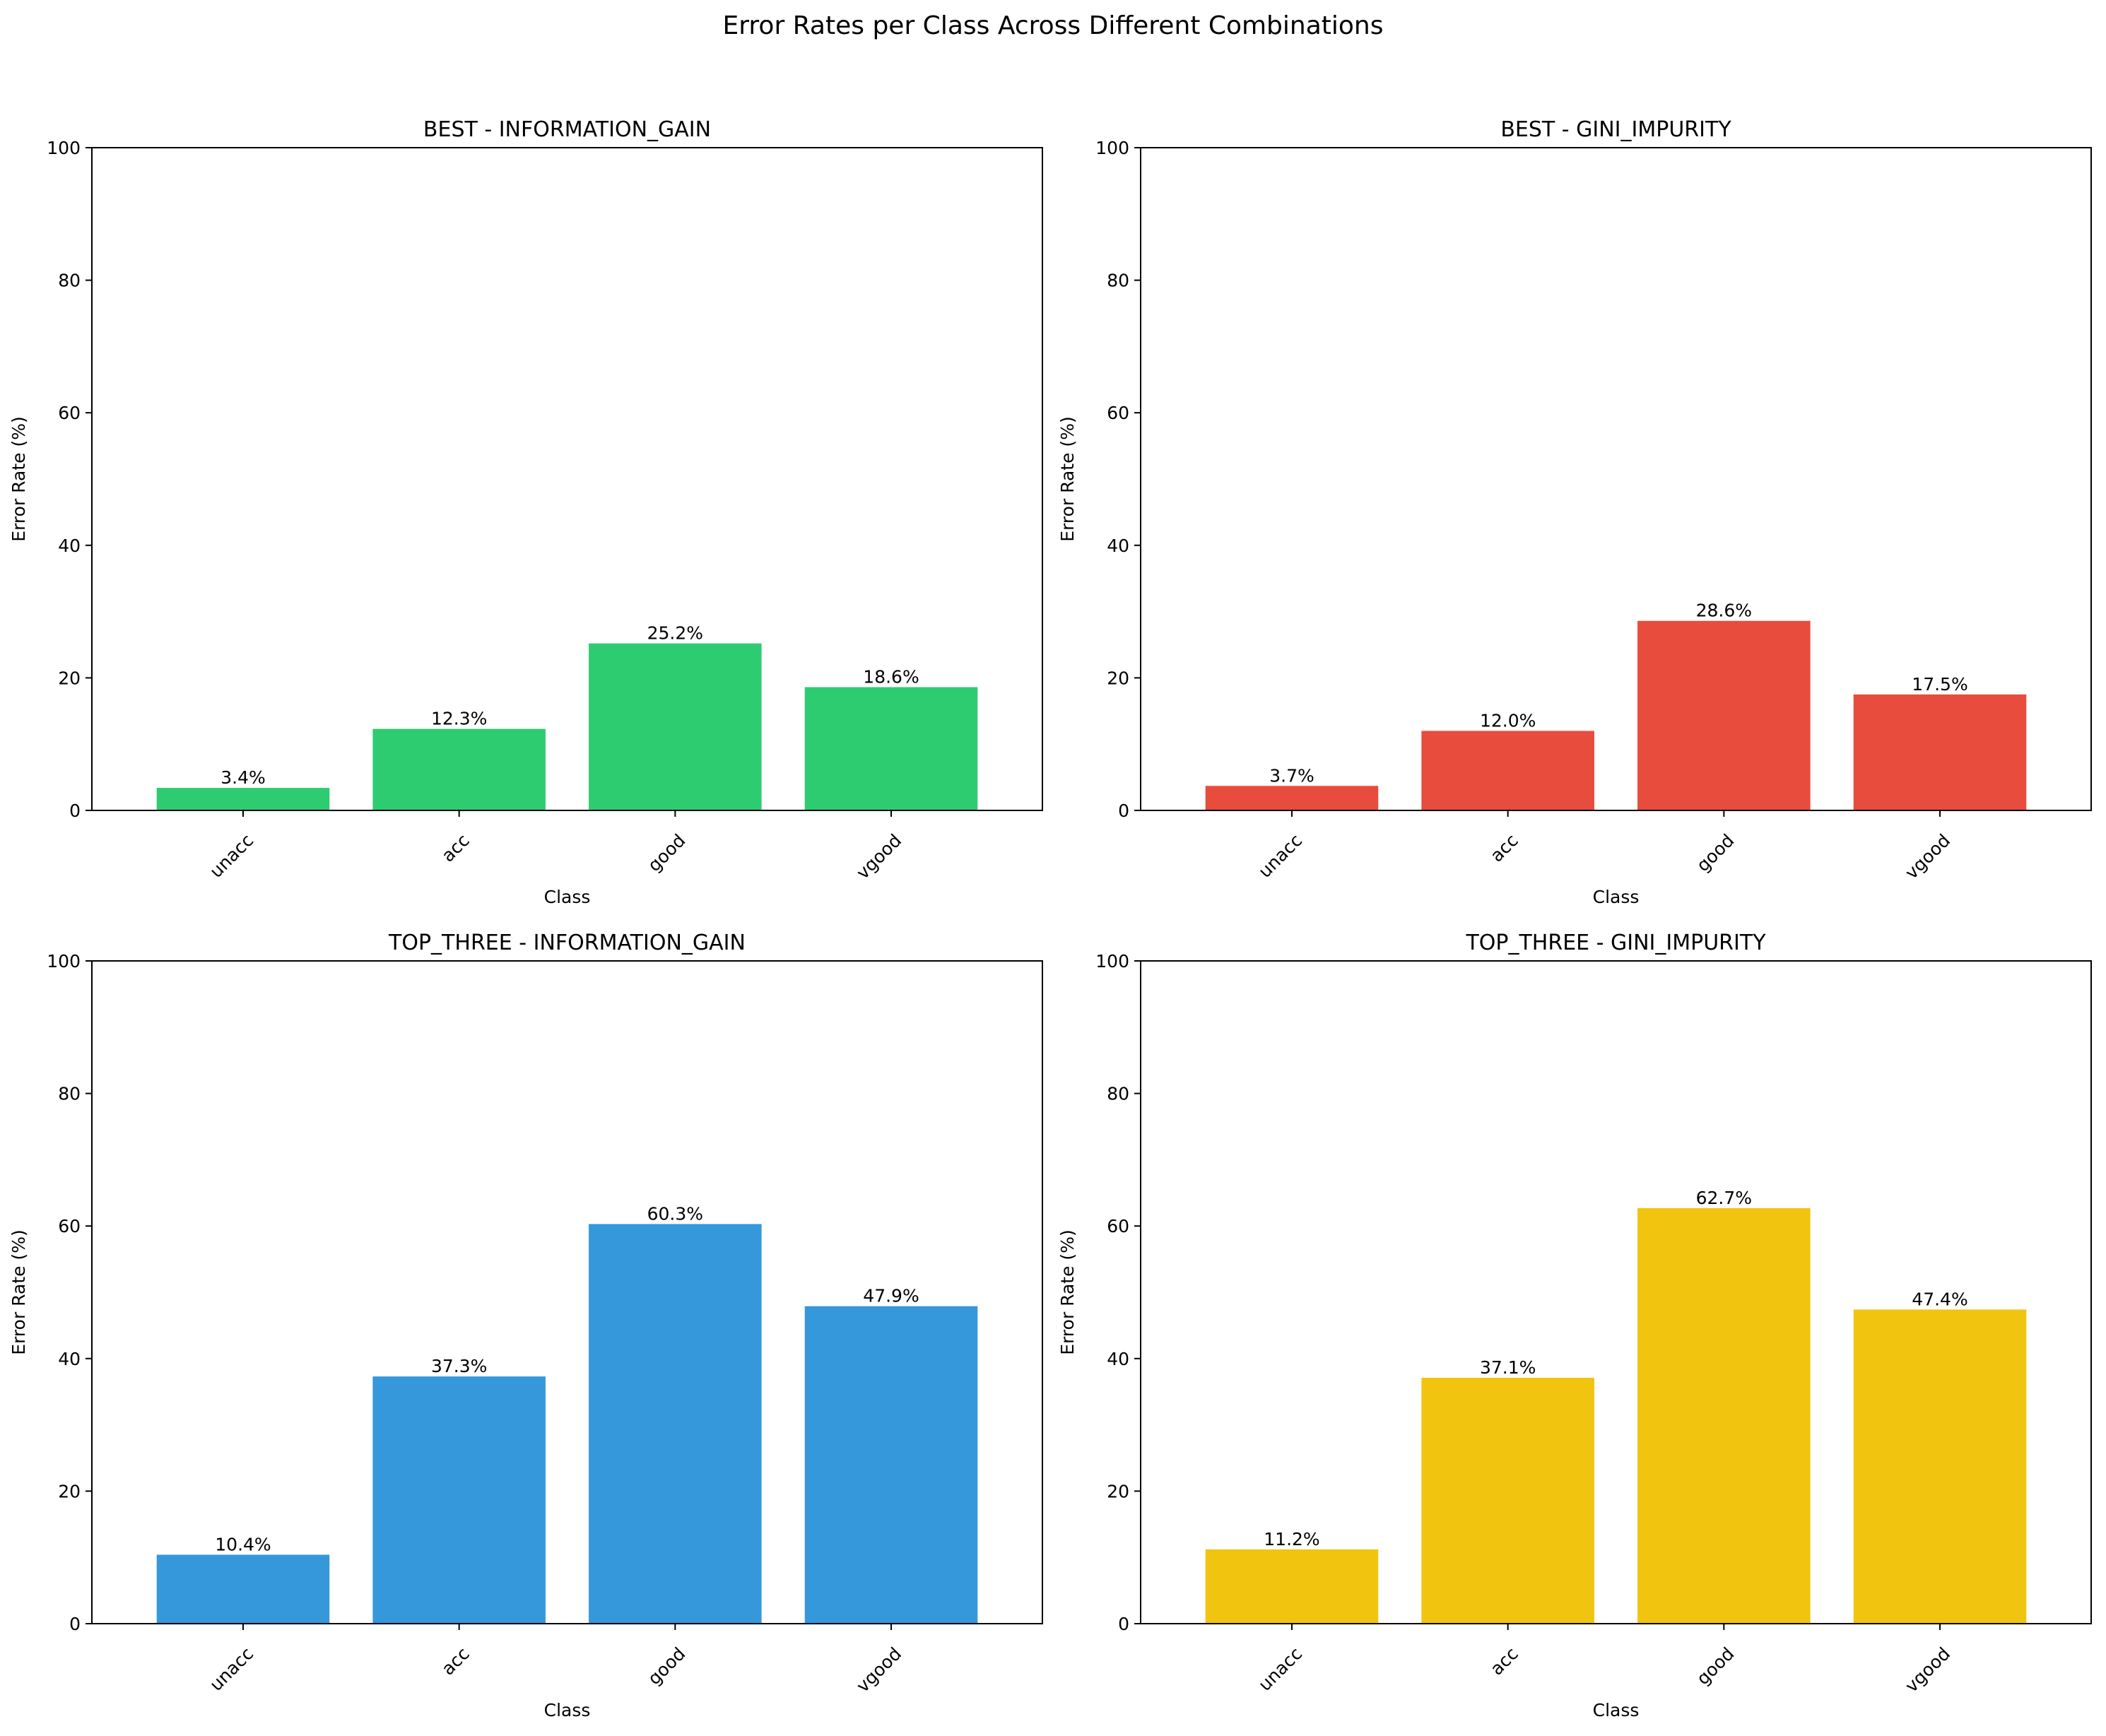  Describe the element at coordinates (567, 129) in the screenshot. I see `panel-title: BEST - INFORMATION_GAIN` at that location.